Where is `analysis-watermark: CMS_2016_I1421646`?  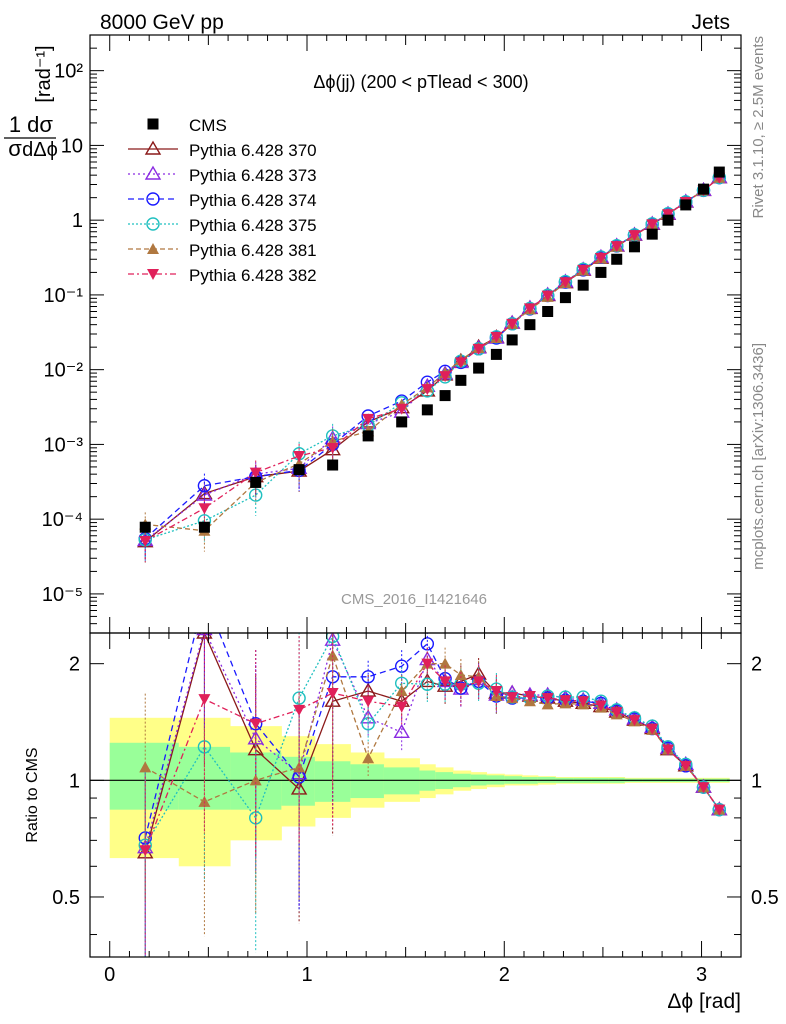
analysis-watermark: CMS_2016_I1421646 is located at coordinates (414, 599).